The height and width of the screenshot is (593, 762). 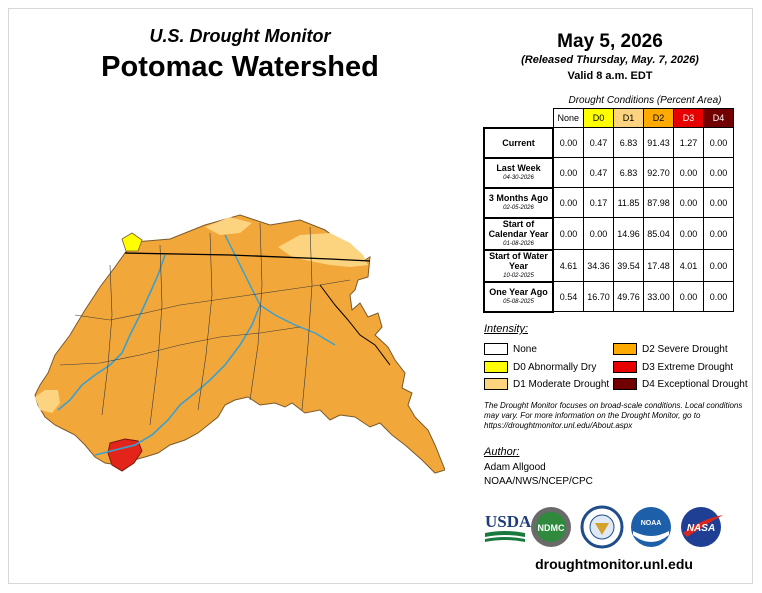 I want to click on noaa-logo: NOAA, so click(x=651, y=527).